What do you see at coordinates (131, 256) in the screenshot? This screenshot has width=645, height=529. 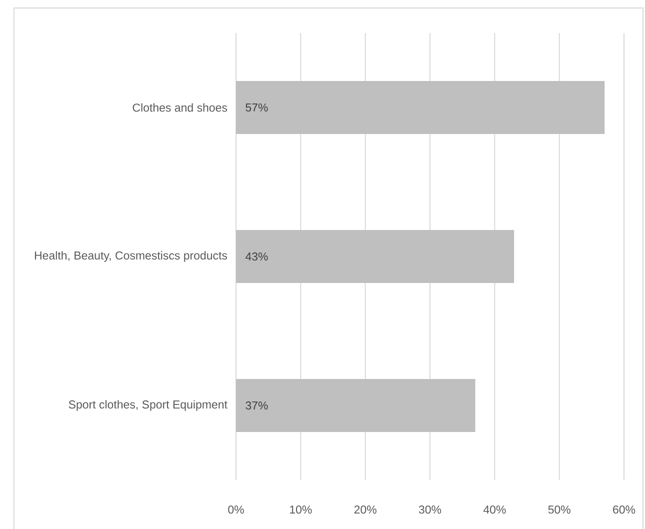 I see `y-tick-label: Health, Beauty, Cosmestiscs products` at bounding box center [131, 256].